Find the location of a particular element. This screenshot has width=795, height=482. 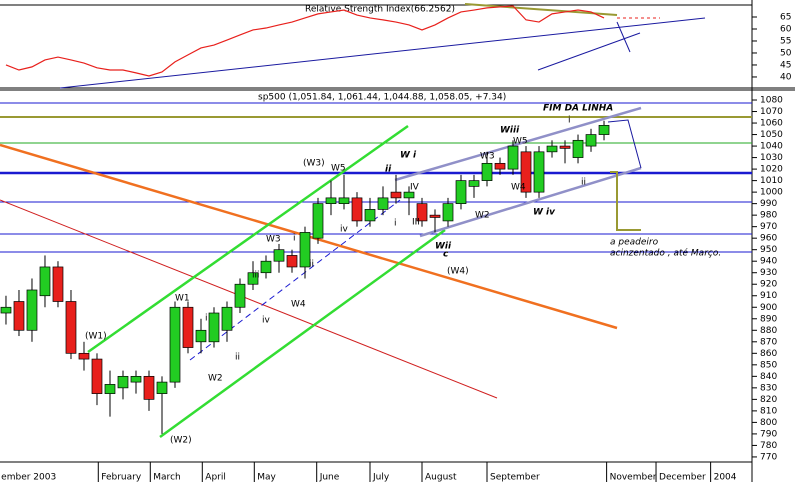

y-tick-label: 880 is located at coordinates (768, 331).